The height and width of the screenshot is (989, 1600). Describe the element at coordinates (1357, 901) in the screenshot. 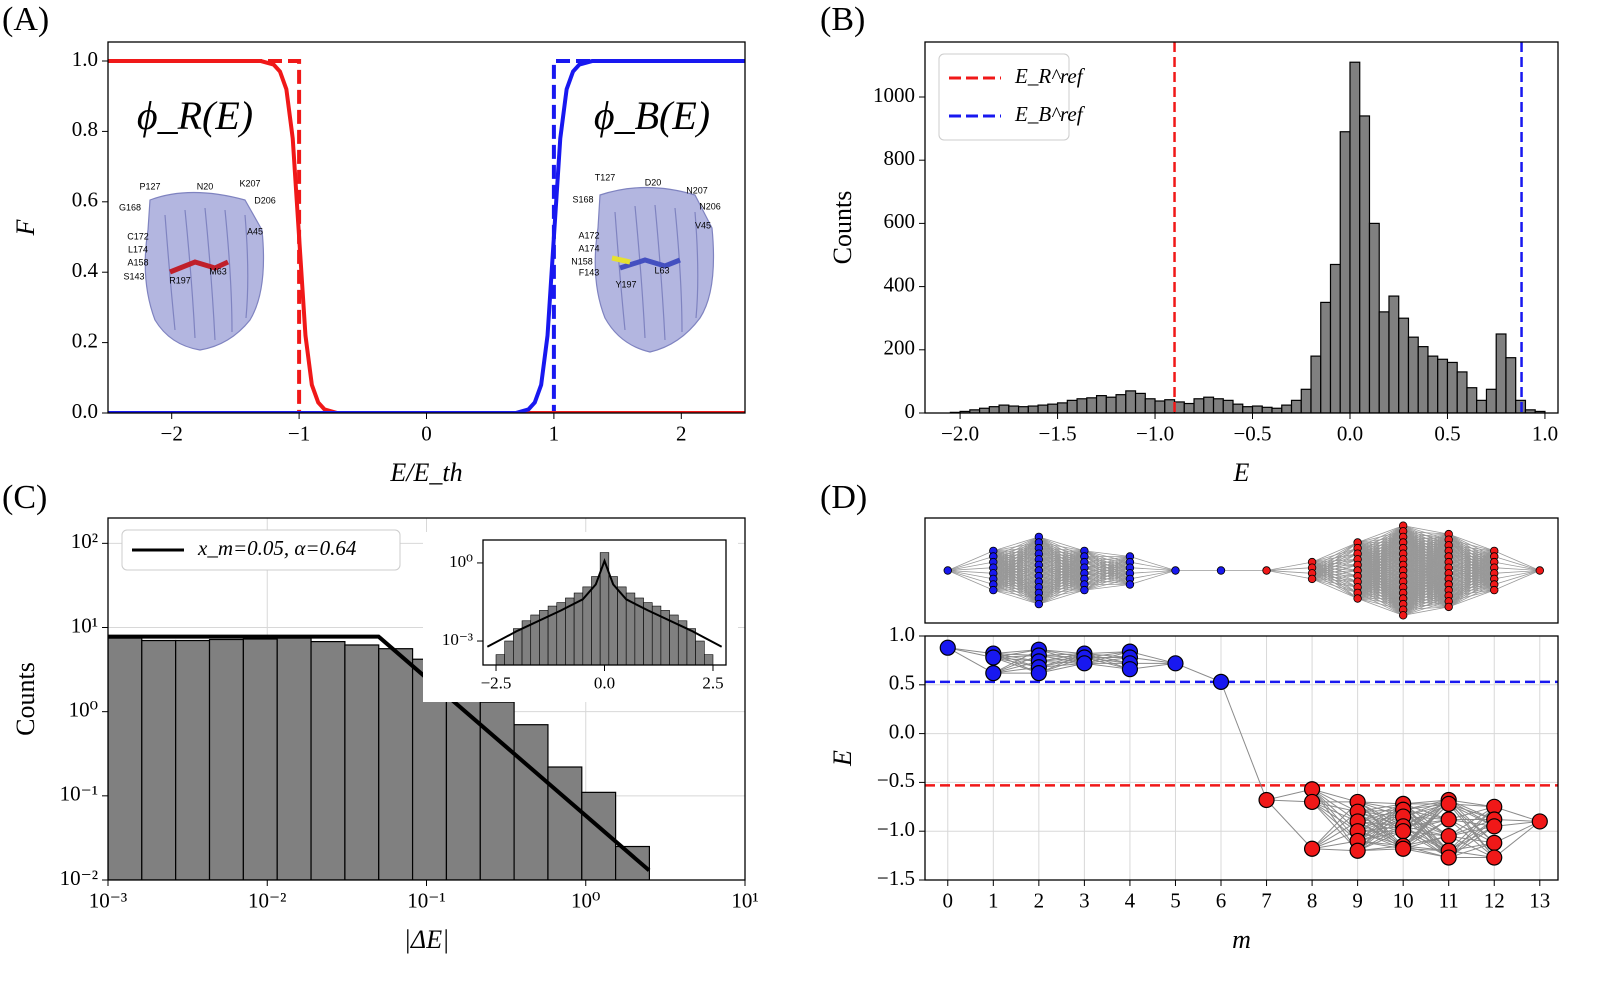

I see `x-tick-label: 9` at that location.